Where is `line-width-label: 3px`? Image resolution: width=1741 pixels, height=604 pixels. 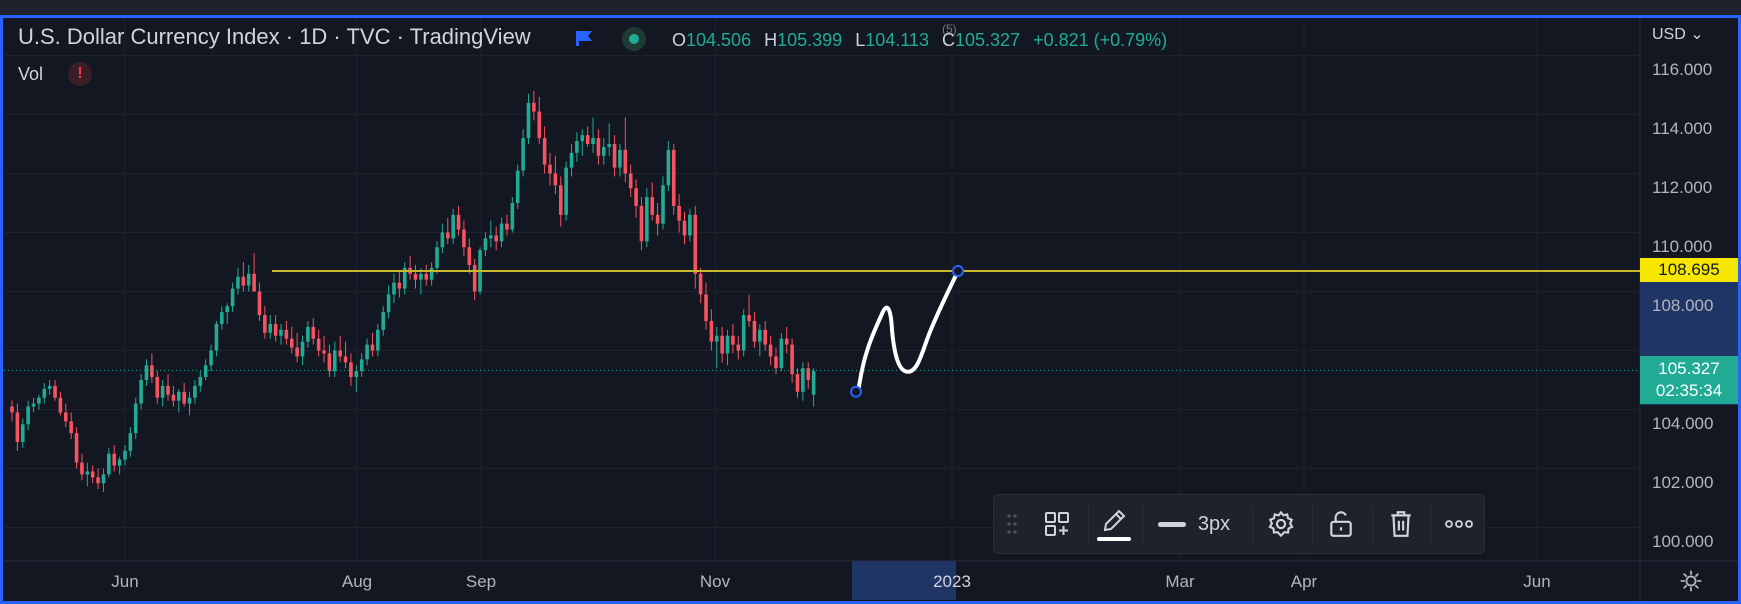 line-width-label: 3px is located at coordinates (1214, 523).